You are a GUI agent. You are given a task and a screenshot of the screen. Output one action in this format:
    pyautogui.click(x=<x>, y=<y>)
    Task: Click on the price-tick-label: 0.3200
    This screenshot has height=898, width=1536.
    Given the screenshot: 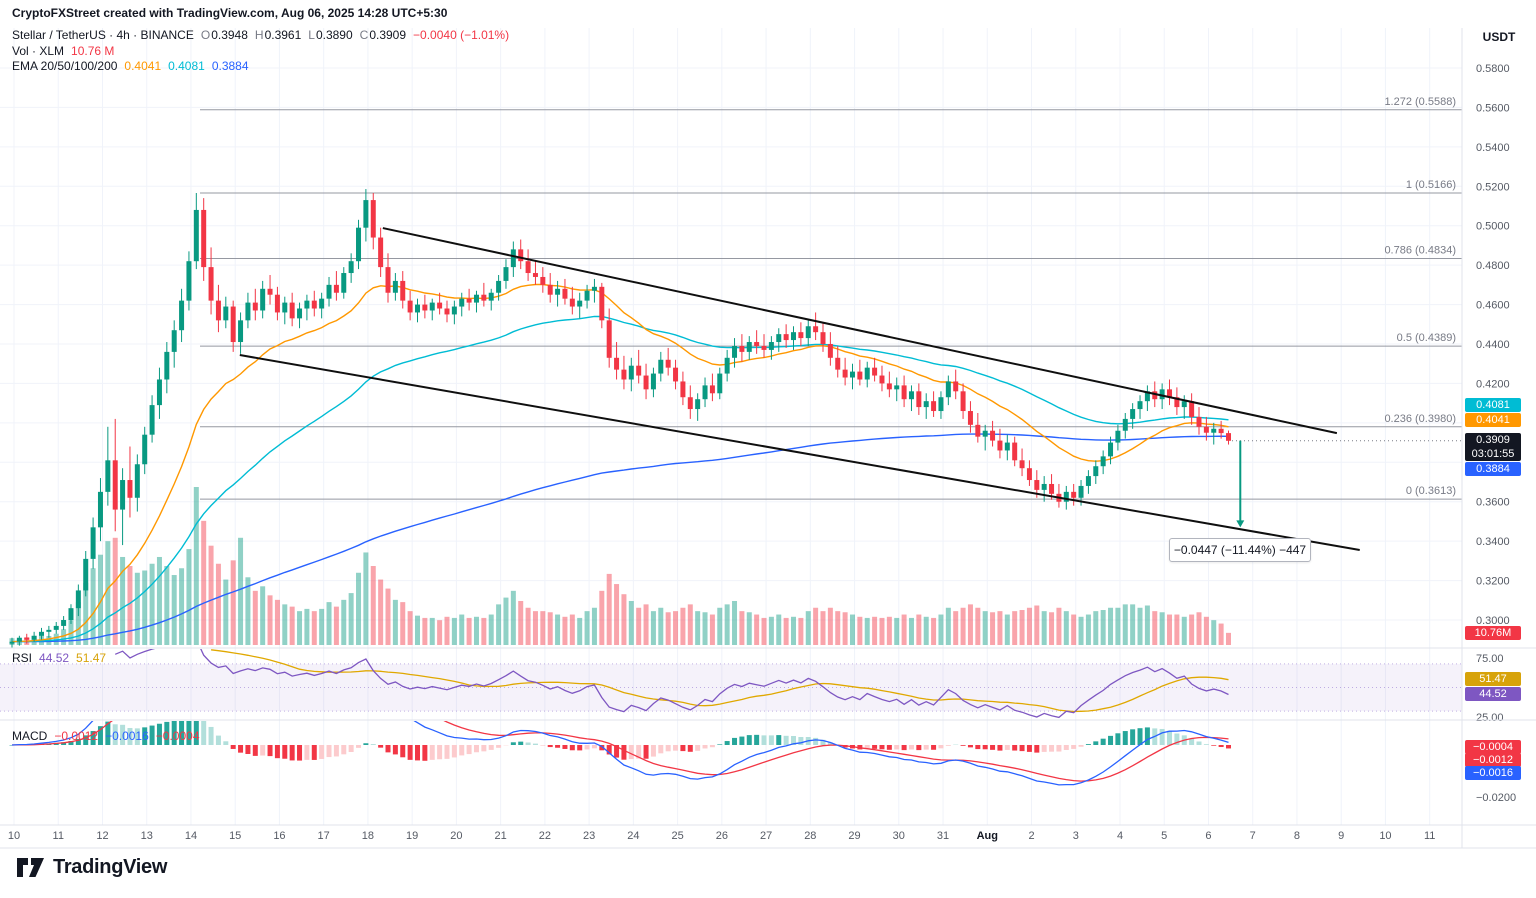 What is the action you would take?
    pyautogui.click(x=1493, y=582)
    